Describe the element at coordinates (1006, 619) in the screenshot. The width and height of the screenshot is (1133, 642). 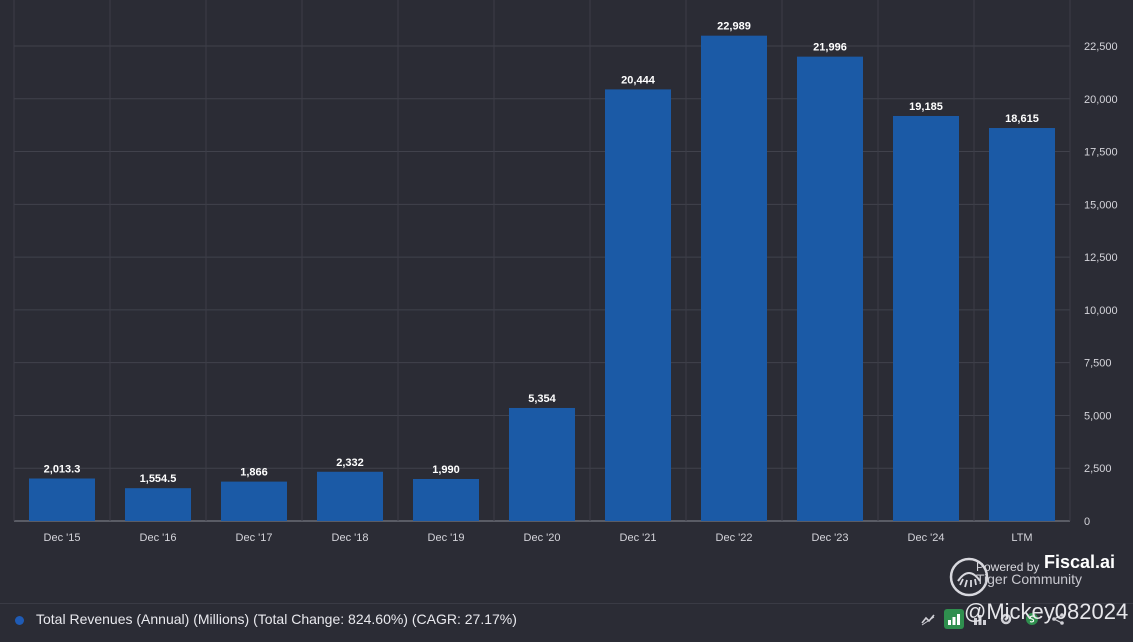
I see `settings-icon` at that location.